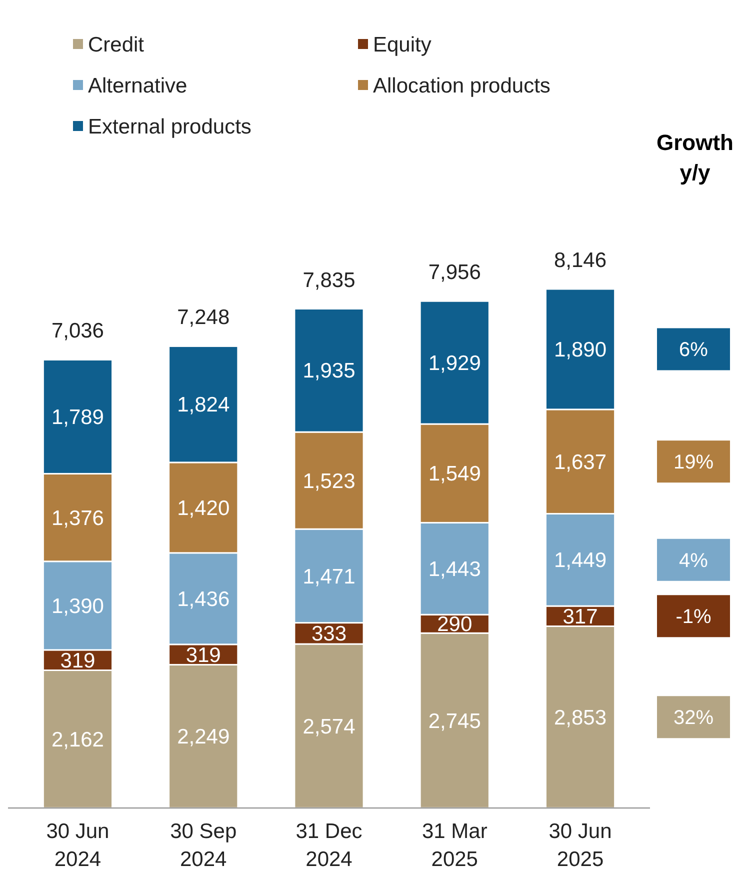 The height and width of the screenshot is (876, 745). What do you see at coordinates (203, 845) in the screenshot?
I see `x-tick-label: 30 Sep 2024` at bounding box center [203, 845].